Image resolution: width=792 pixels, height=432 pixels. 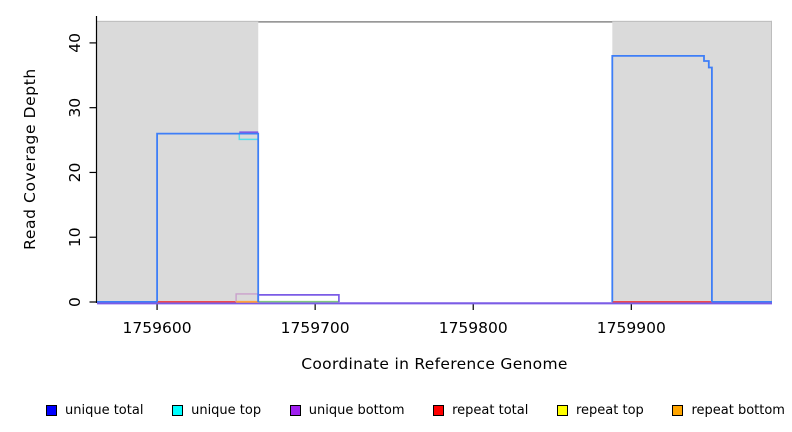 What do you see at coordinates (490, 410) in the screenshot?
I see `legend-label: repeat total` at bounding box center [490, 410].